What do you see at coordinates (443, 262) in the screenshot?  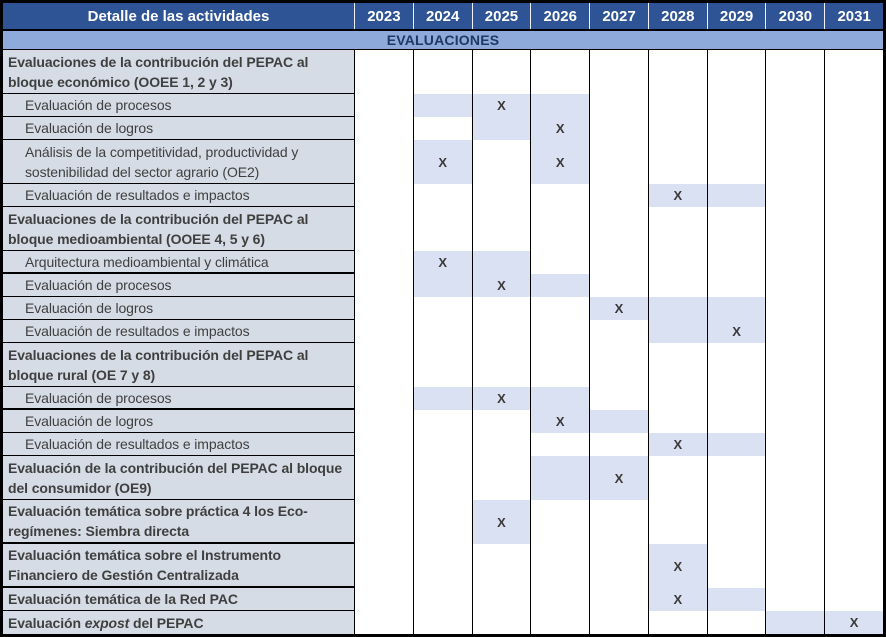 I see `table-row: Arquitectura medioambiental y climática X` at bounding box center [443, 262].